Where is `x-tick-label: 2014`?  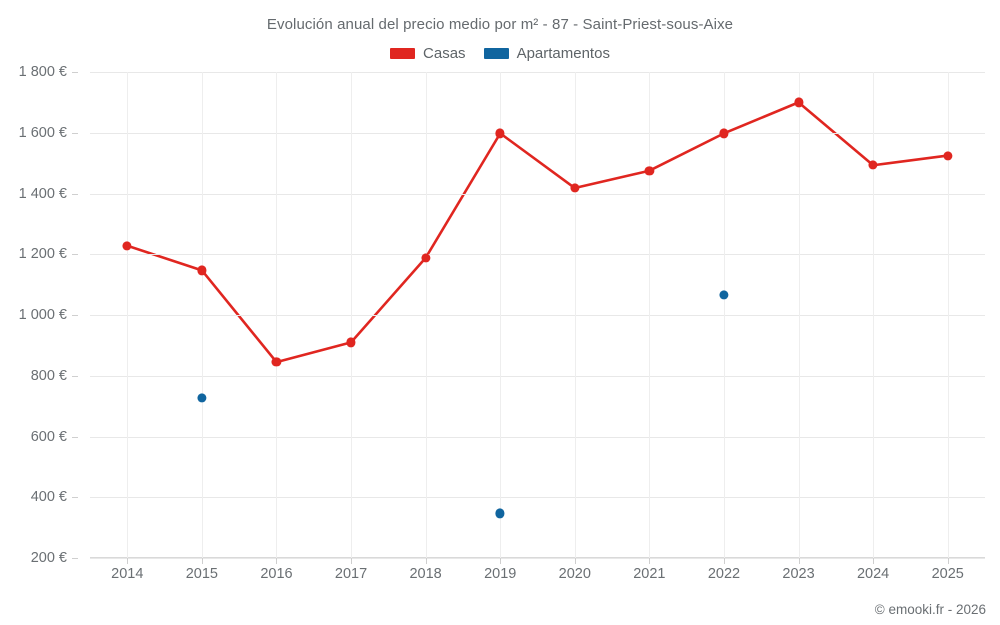
x-tick-label: 2014 is located at coordinates (127, 574).